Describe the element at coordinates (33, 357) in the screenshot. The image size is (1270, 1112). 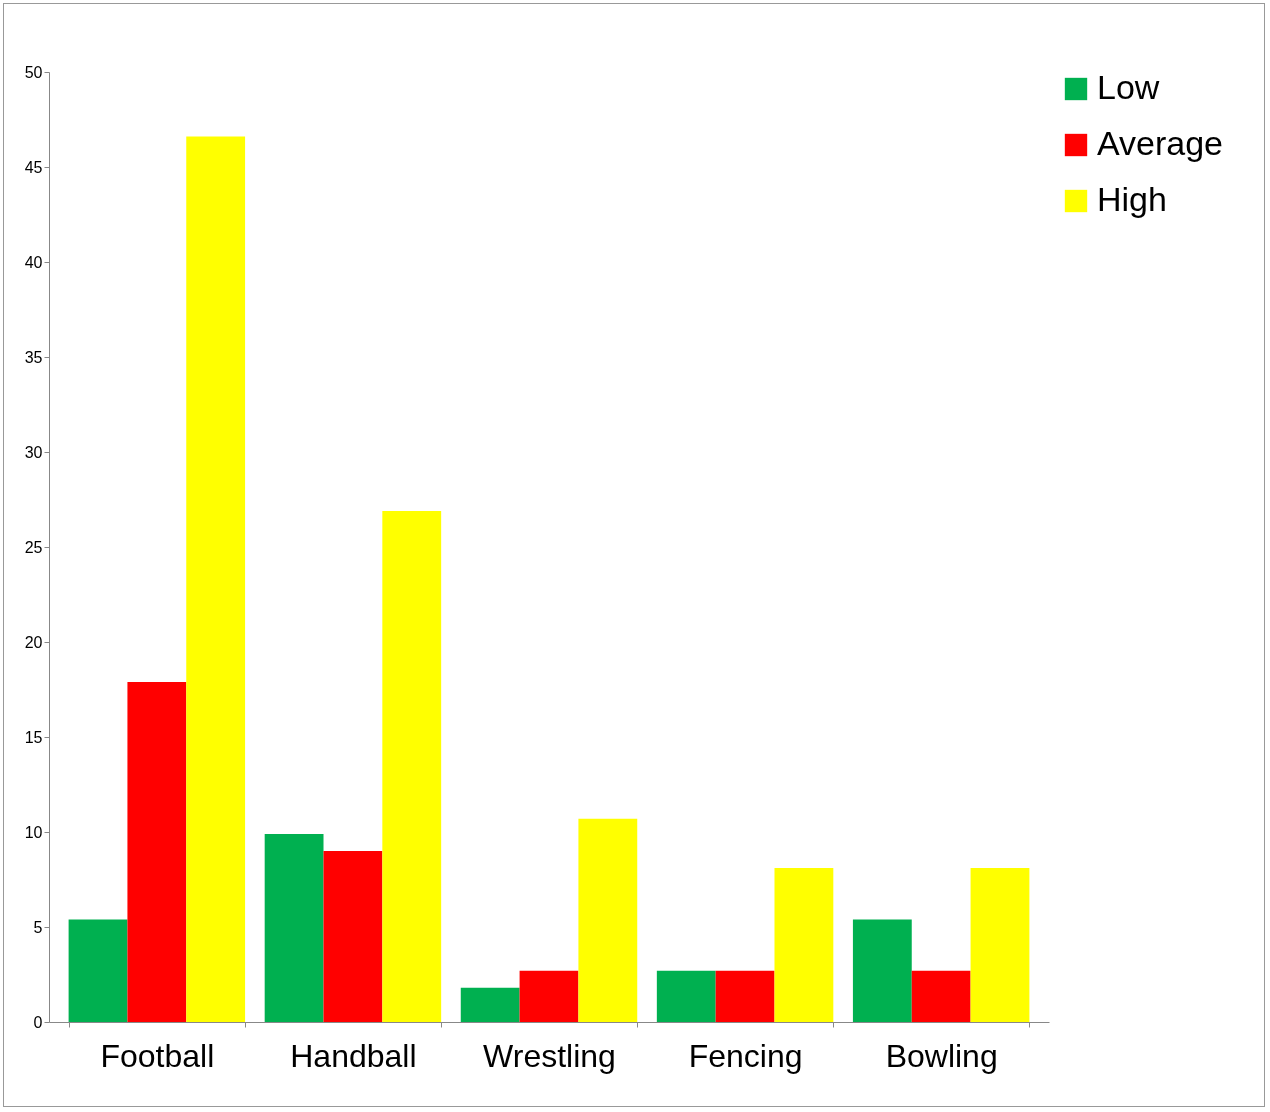
I see `y-tick-label: 35` at that location.